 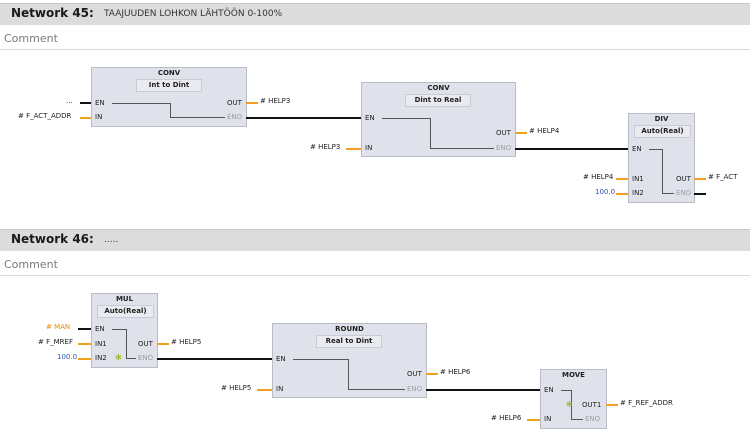 What do you see at coordinates (85, 103) in the screenshot?
I see `conv1-en-wire` at bounding box center [85, 103].